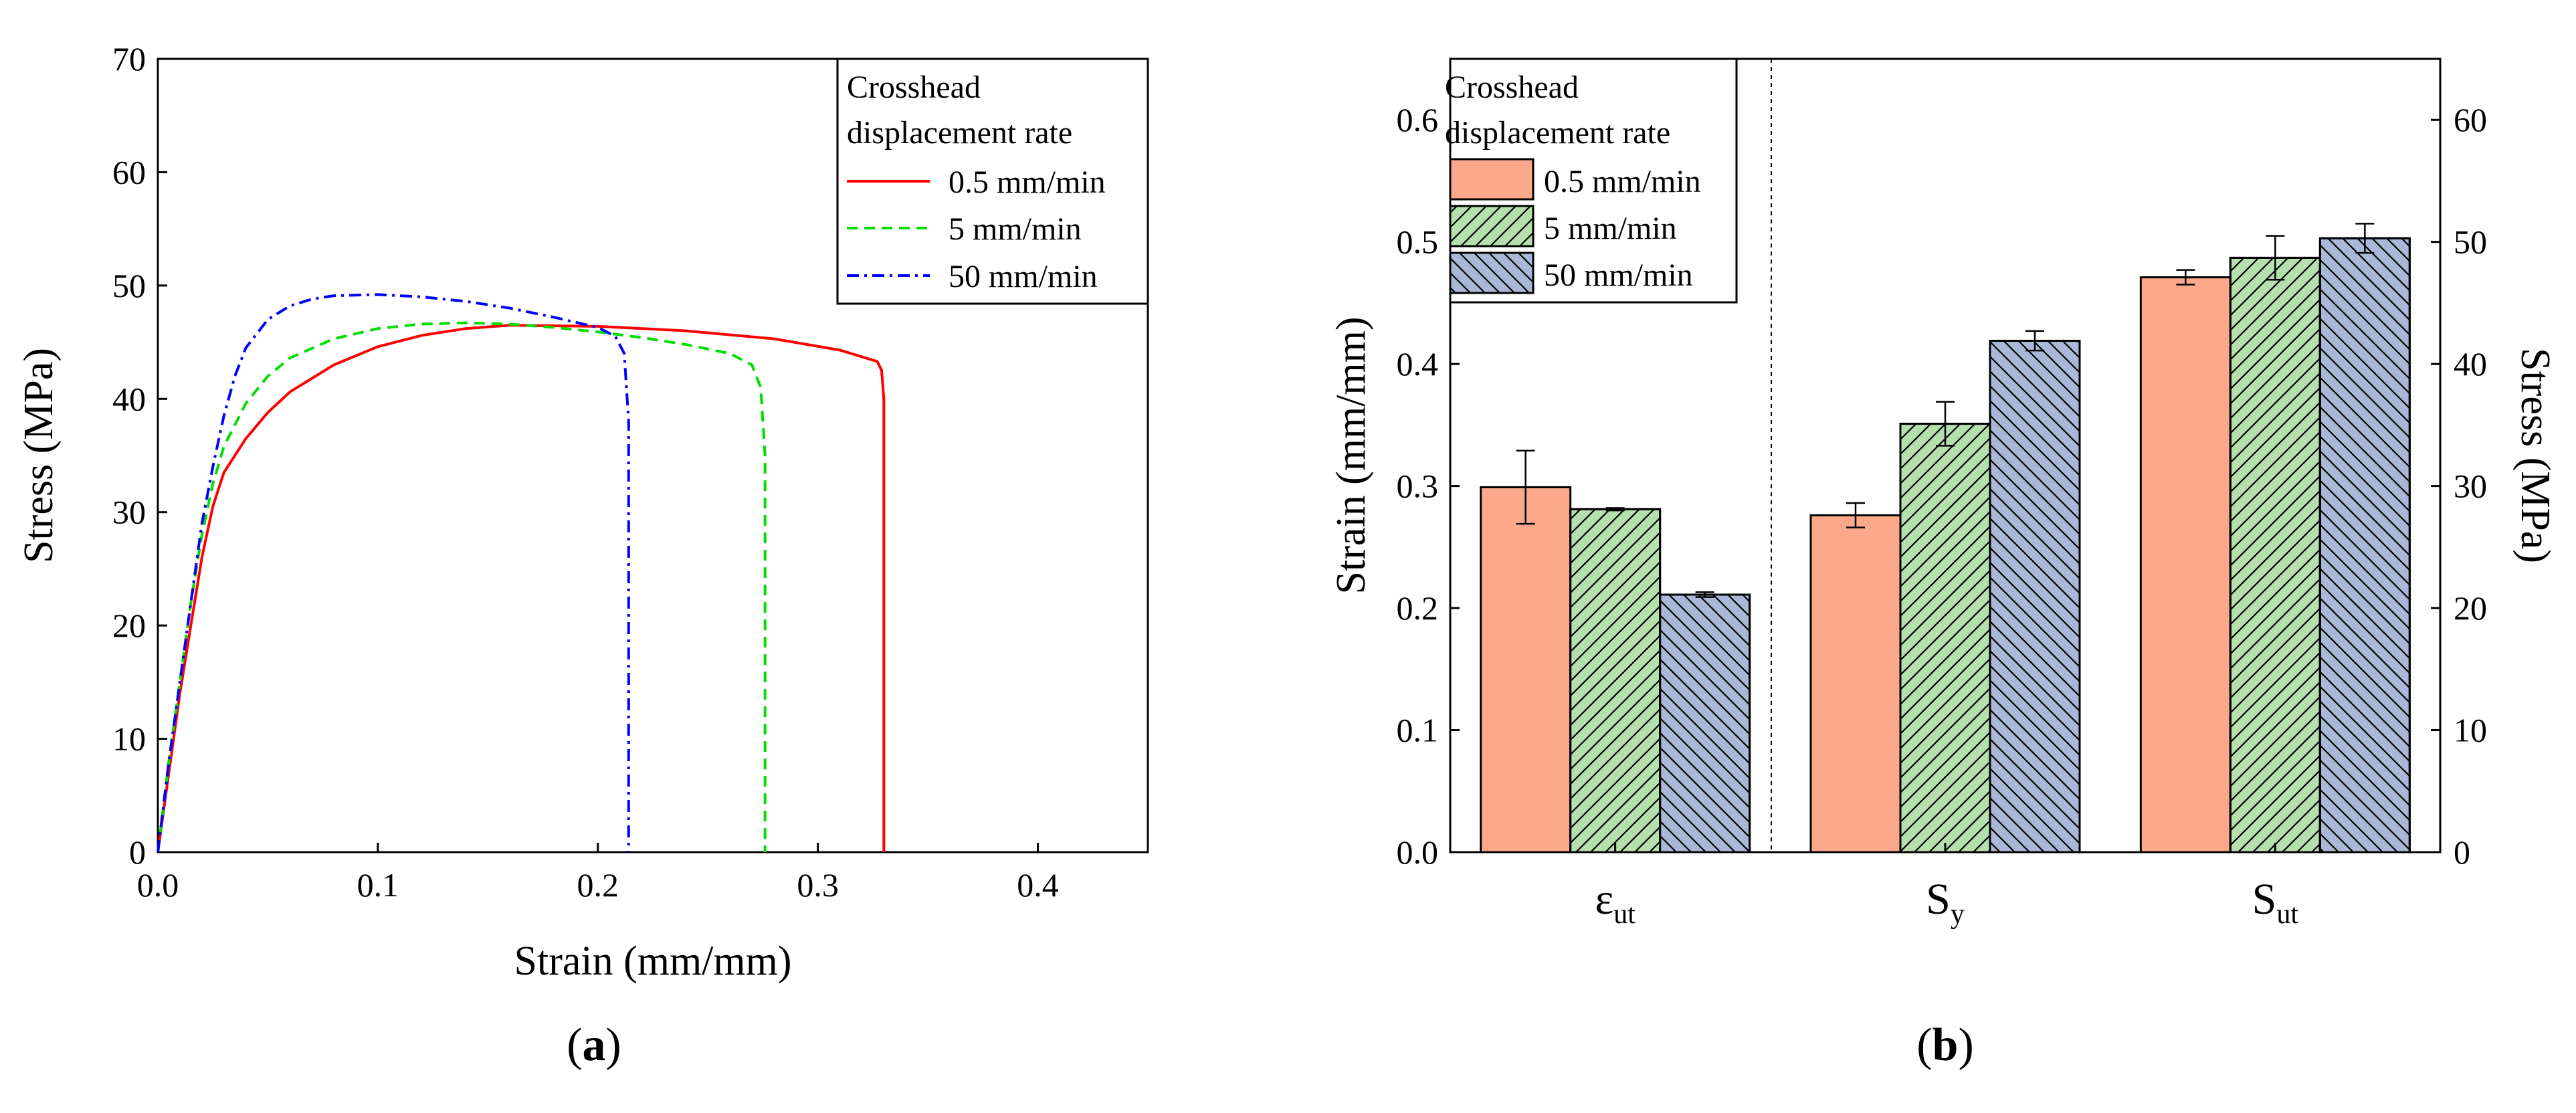 The image size is (2576, 1113). I want to click on y-tick-label-right-b: 20, so click(2470, 608).